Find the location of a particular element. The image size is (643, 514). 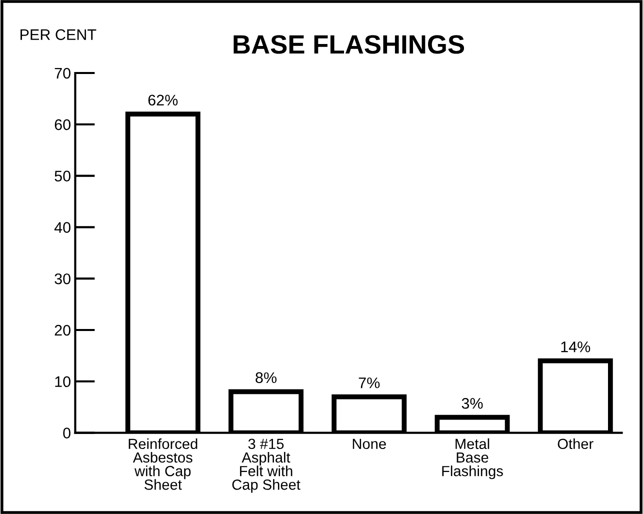

x-tick-label: Metal Base Flashings is located at coordinates (472, 459).